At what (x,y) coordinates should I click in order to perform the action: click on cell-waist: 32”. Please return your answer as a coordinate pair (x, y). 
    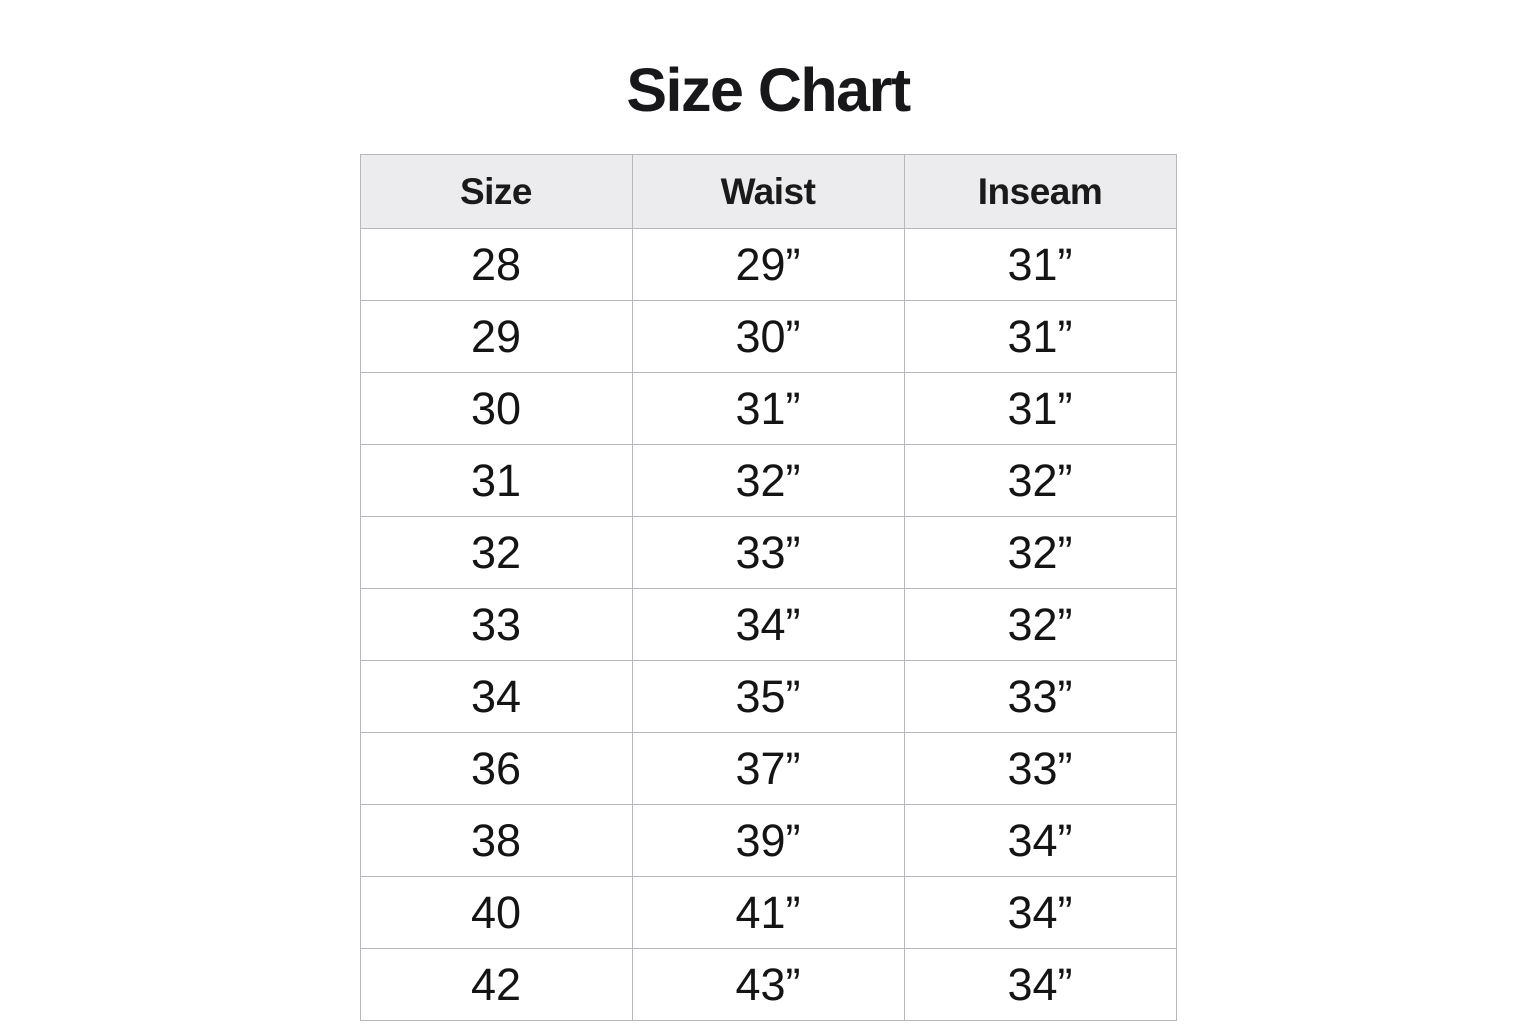
    Looking at the image, I should click on (768, 480).